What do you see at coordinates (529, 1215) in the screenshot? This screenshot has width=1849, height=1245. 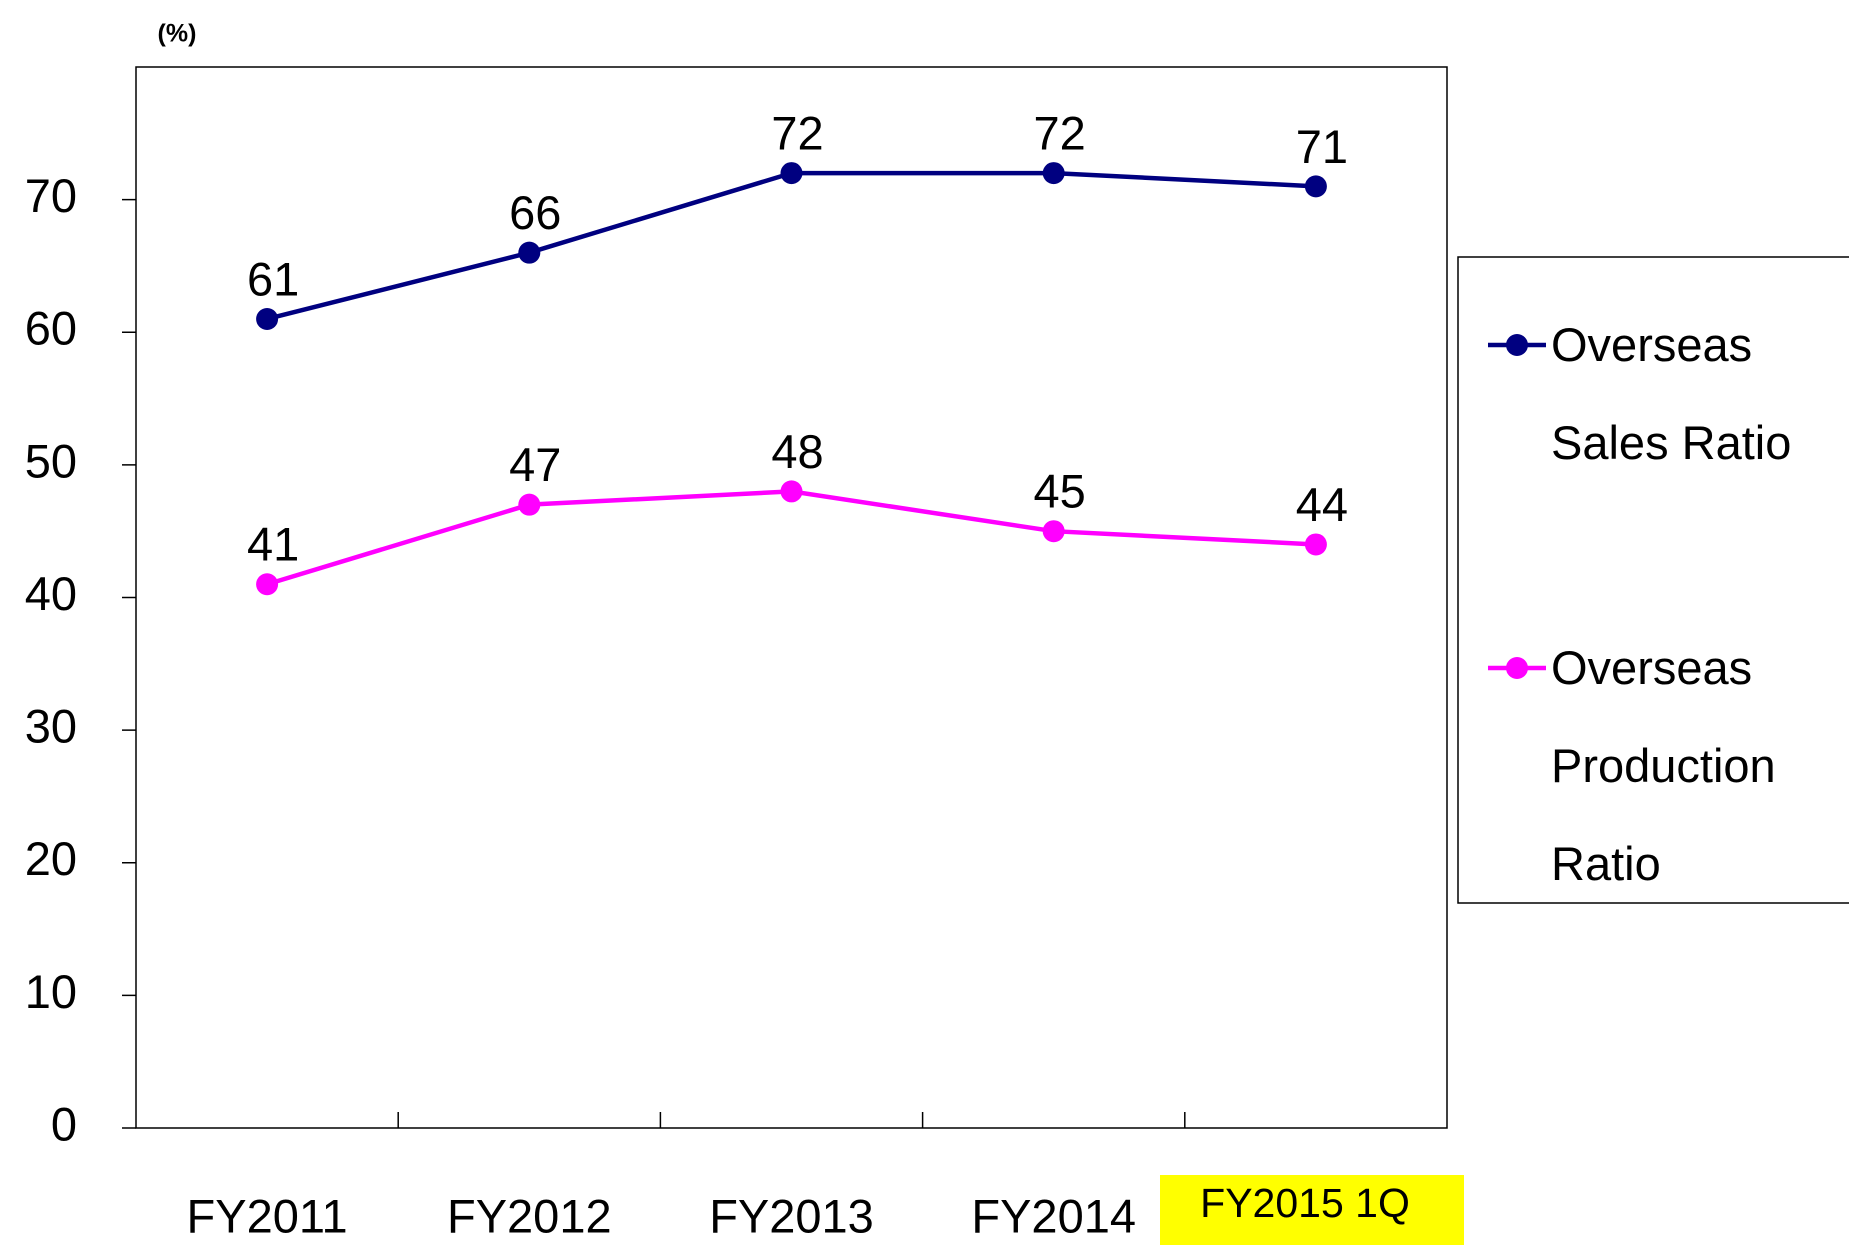 I see `x-tick-label: FY2012` at bounding box center [529, 1215].